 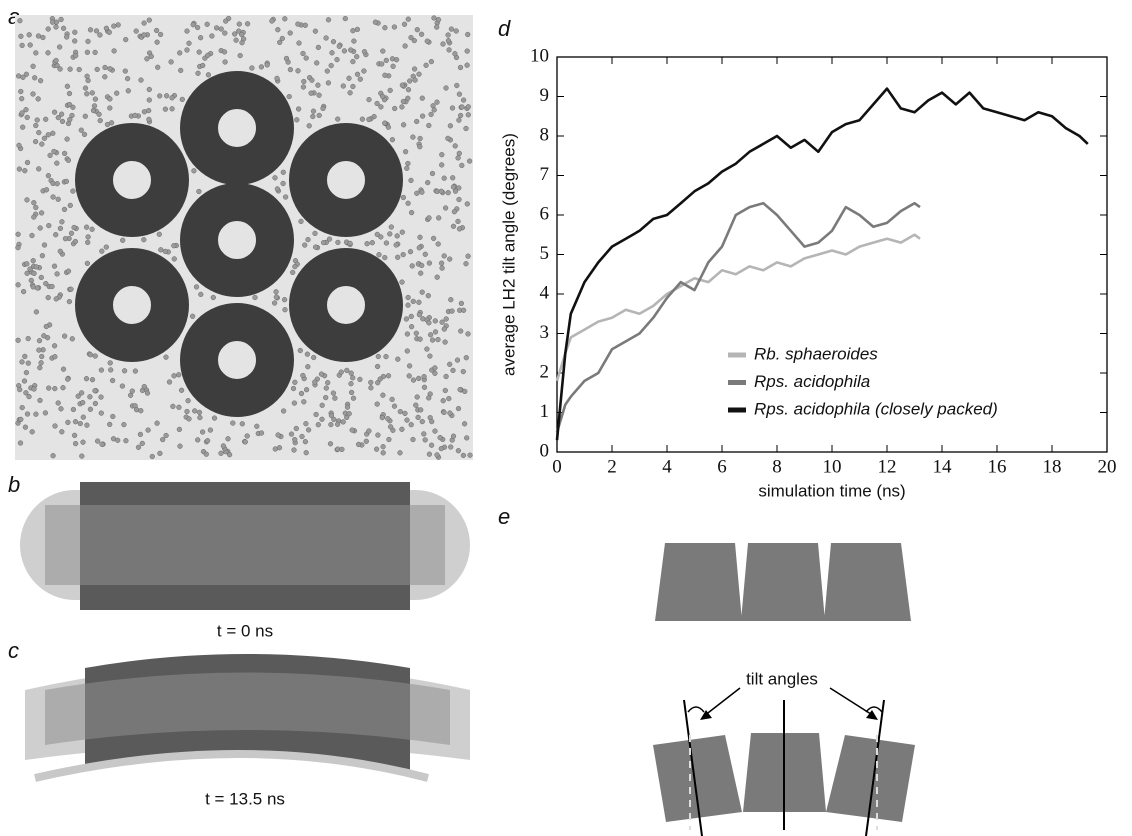 I want to click on arrow, so click(x=722, y=702).